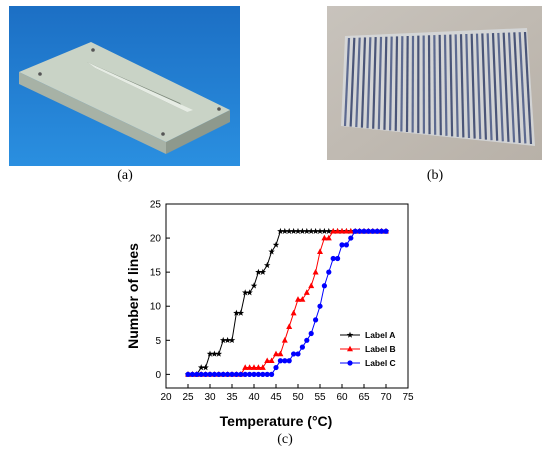 The height and width of the screenshot is (454, 550). I want to click on legend-marker-label-b, so click(350, 348).